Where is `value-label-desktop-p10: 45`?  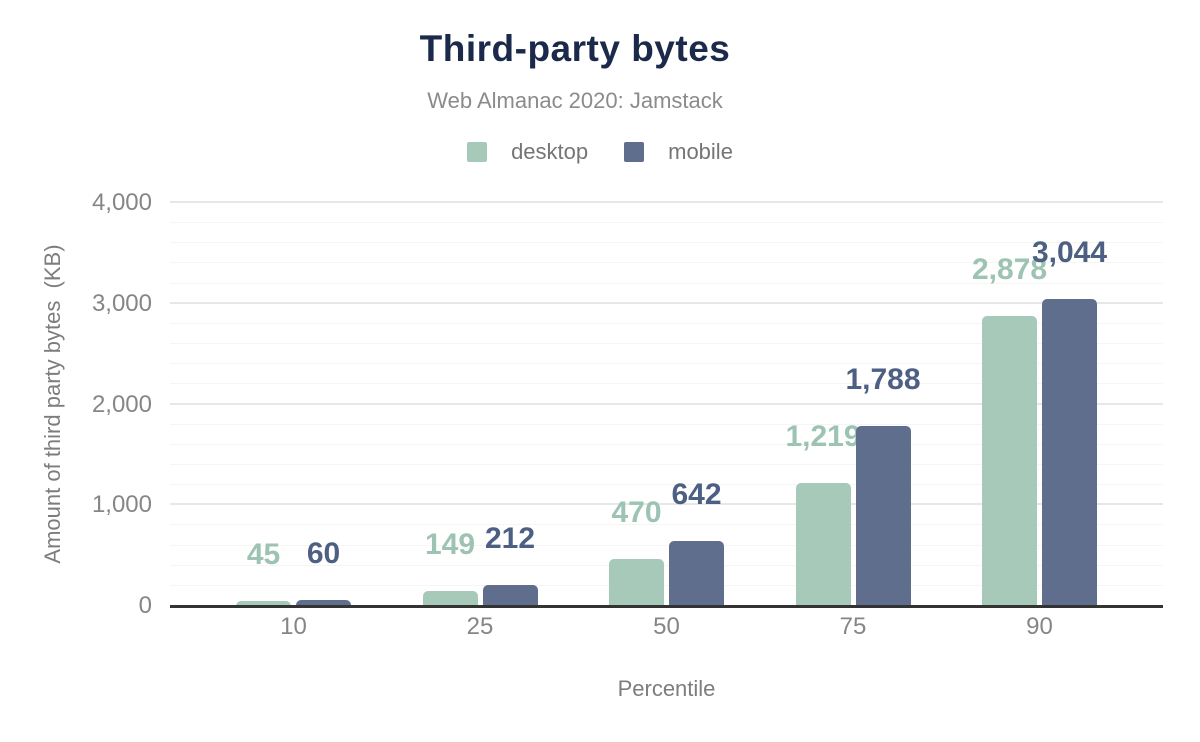
value-label-desktop-p10: 45 is located at coordinates (263, 555).